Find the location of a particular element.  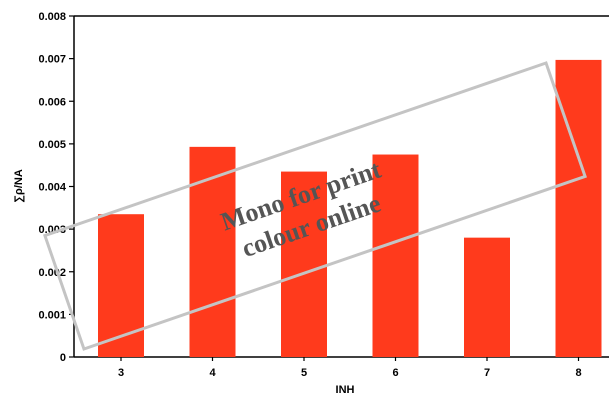

y-tick-label: 0 is located at coordinates (63, 358).